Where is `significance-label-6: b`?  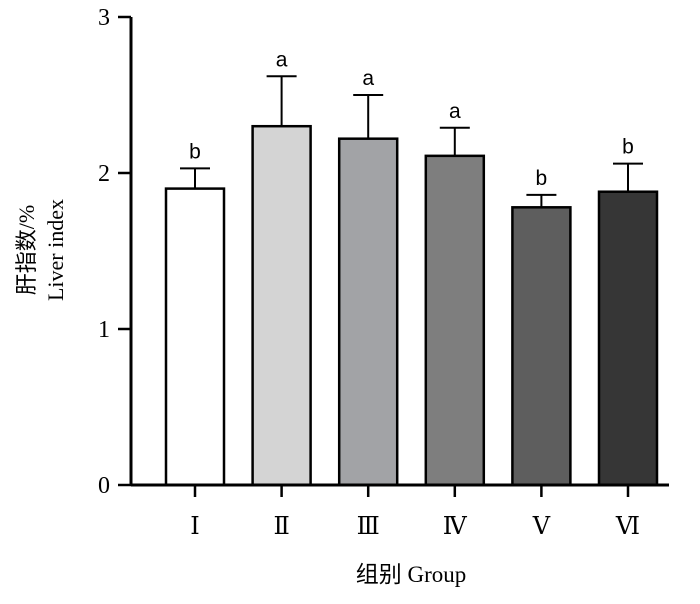 significance-label-6: b is located at coordinates (628, 147).